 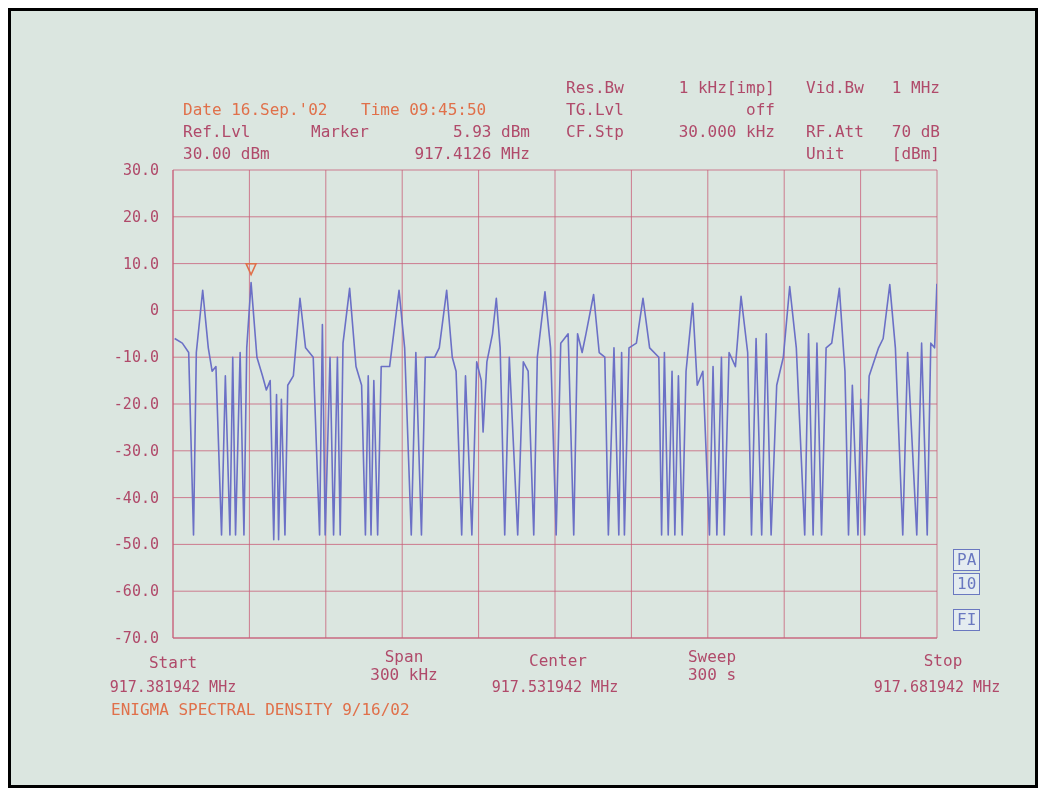 I want to click on x-tick-label: 917.681942 MHz, so click(x=937, y=687).